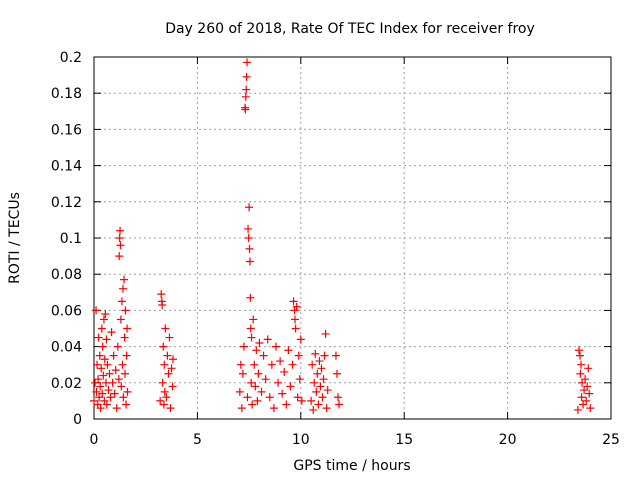 This screenshot has width=640, height=480. Describe the element at coordinates (94, 440) in the screenshot. I see `x-tick-label: 0` at that location.